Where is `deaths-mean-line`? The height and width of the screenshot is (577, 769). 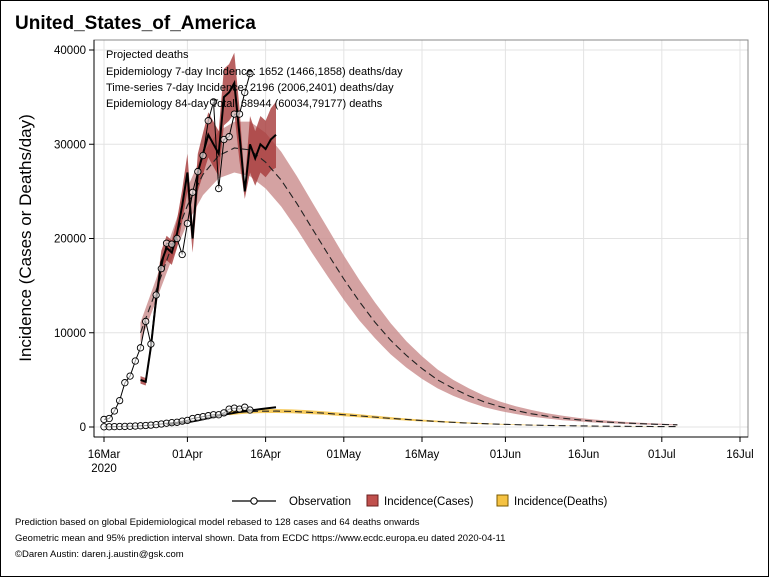
deaths-mean-line is located at coordinates (453, 419).